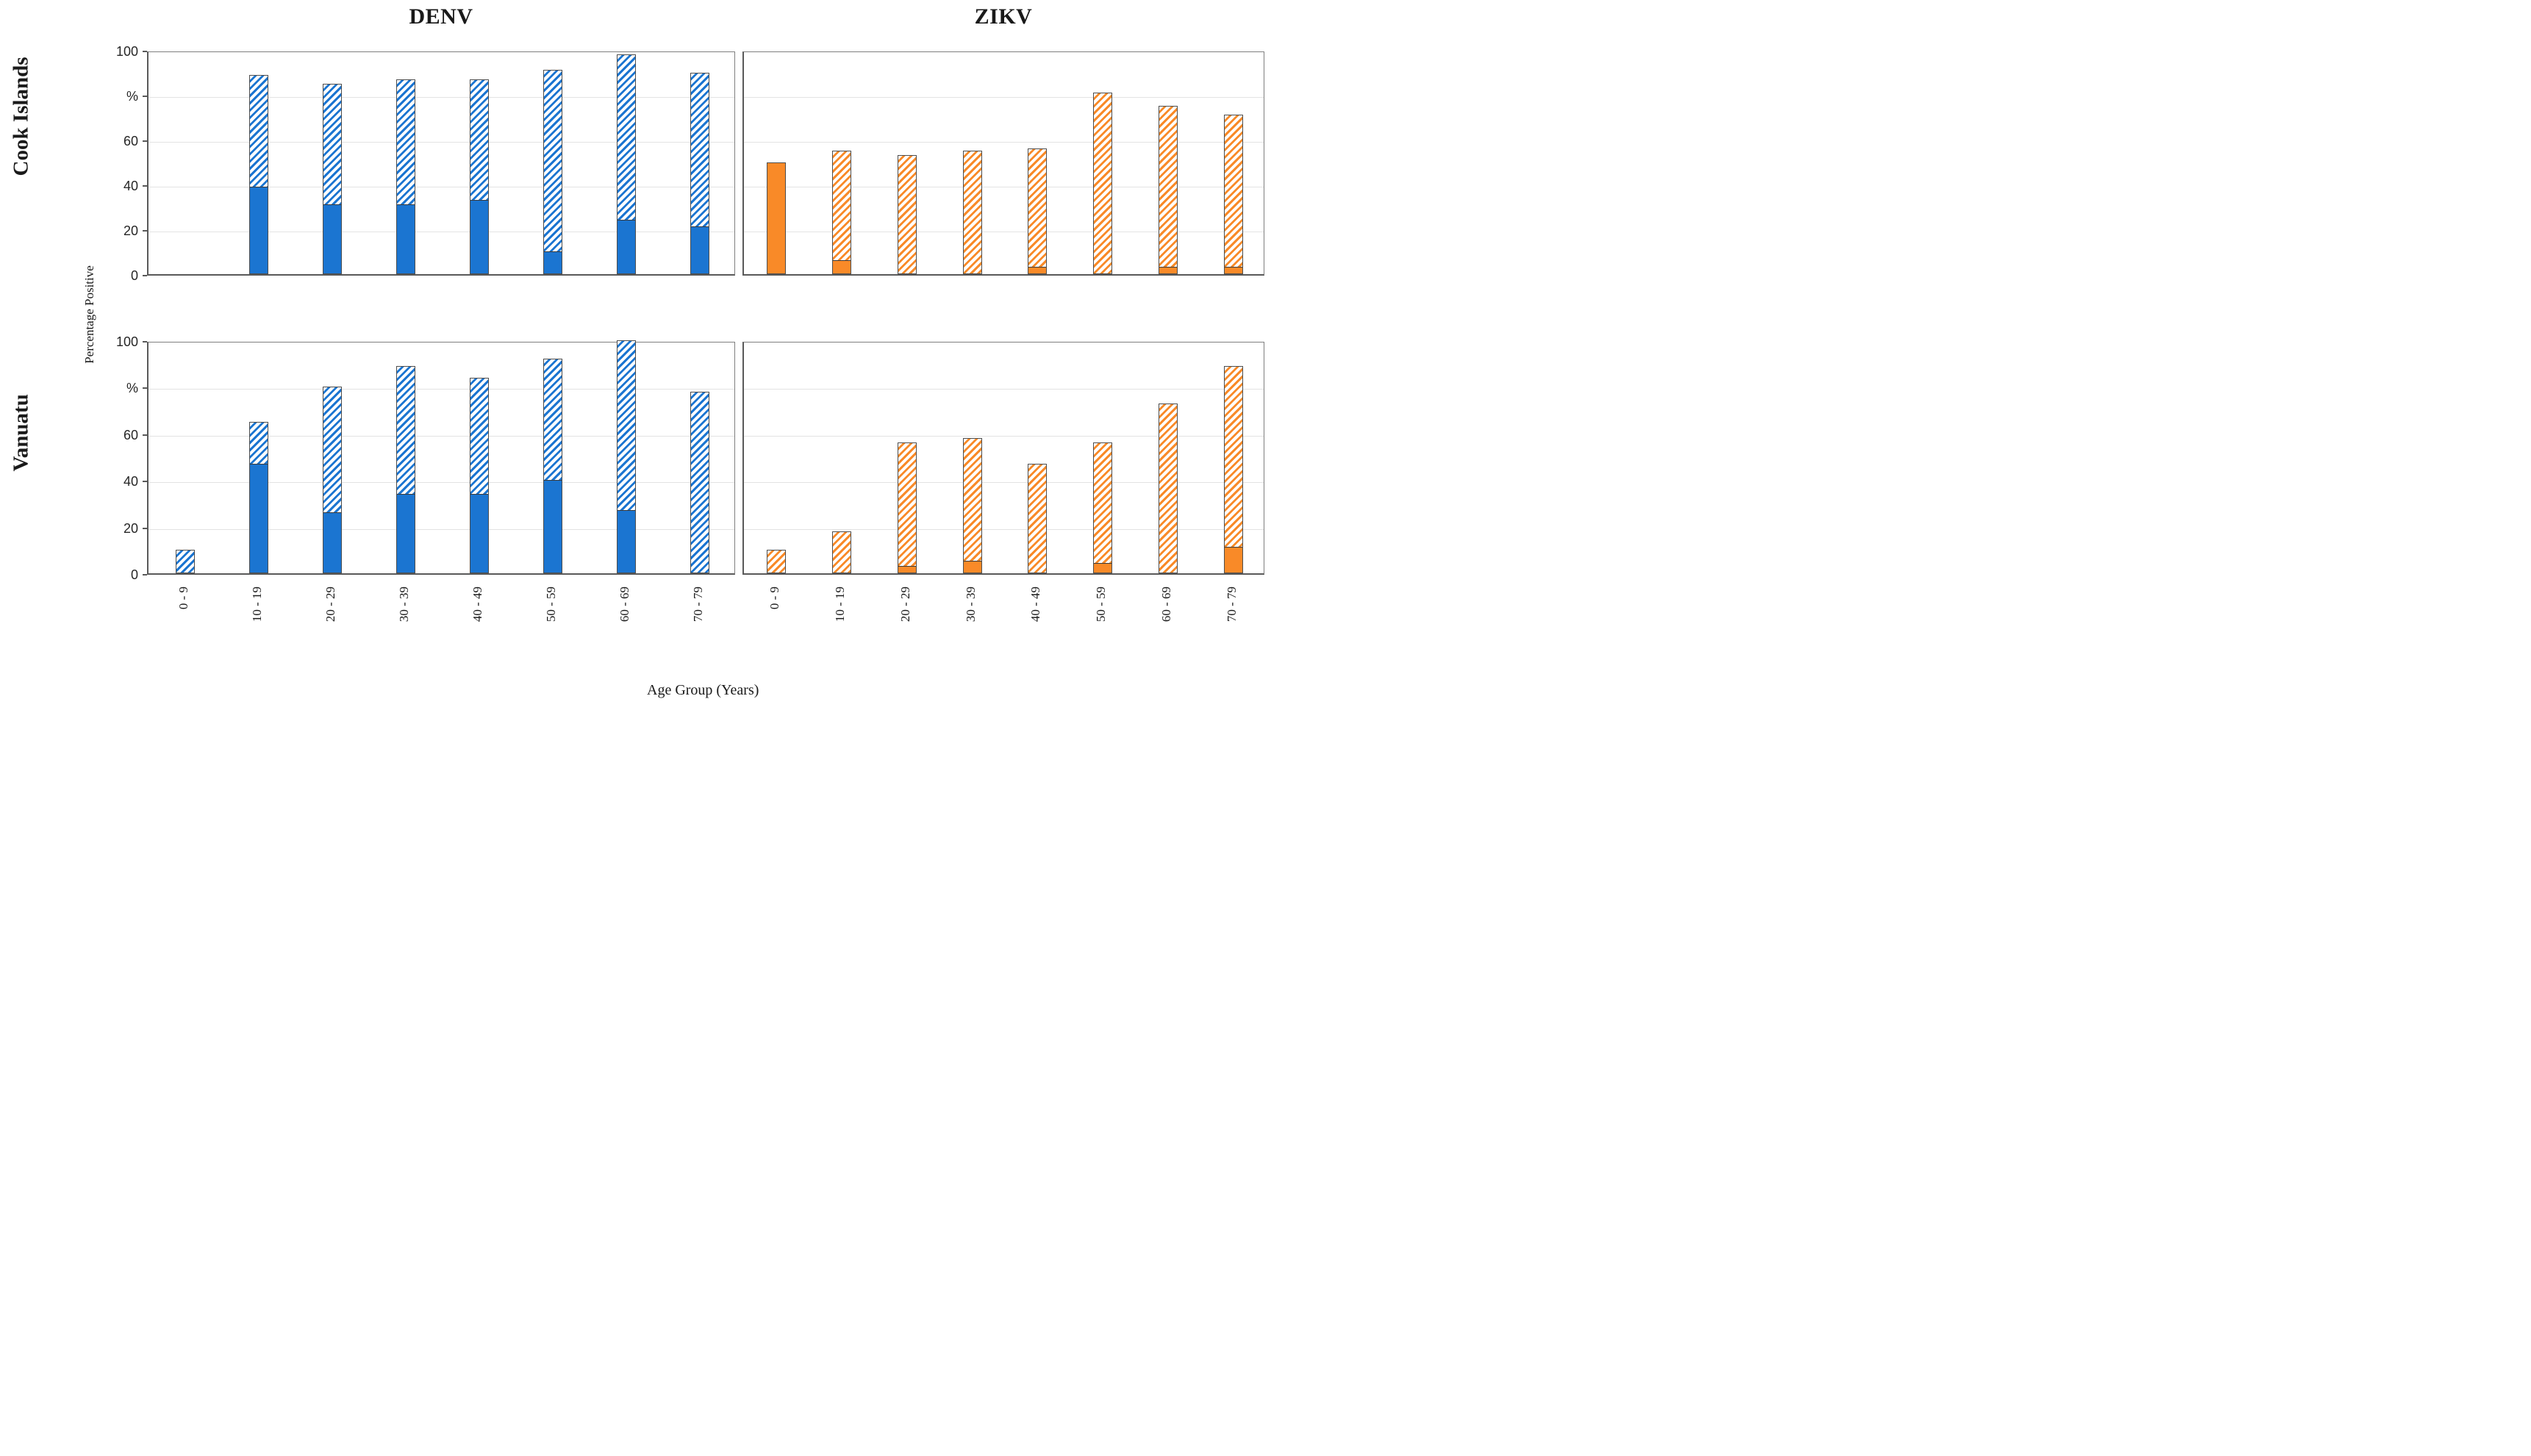 The height and width of the screenshot is (1456, 2531). What do you see at coordinates (1003, 163) in the screenshot?
I see `plot-cook-islands-zikv` at bounding box center [1003, 163].